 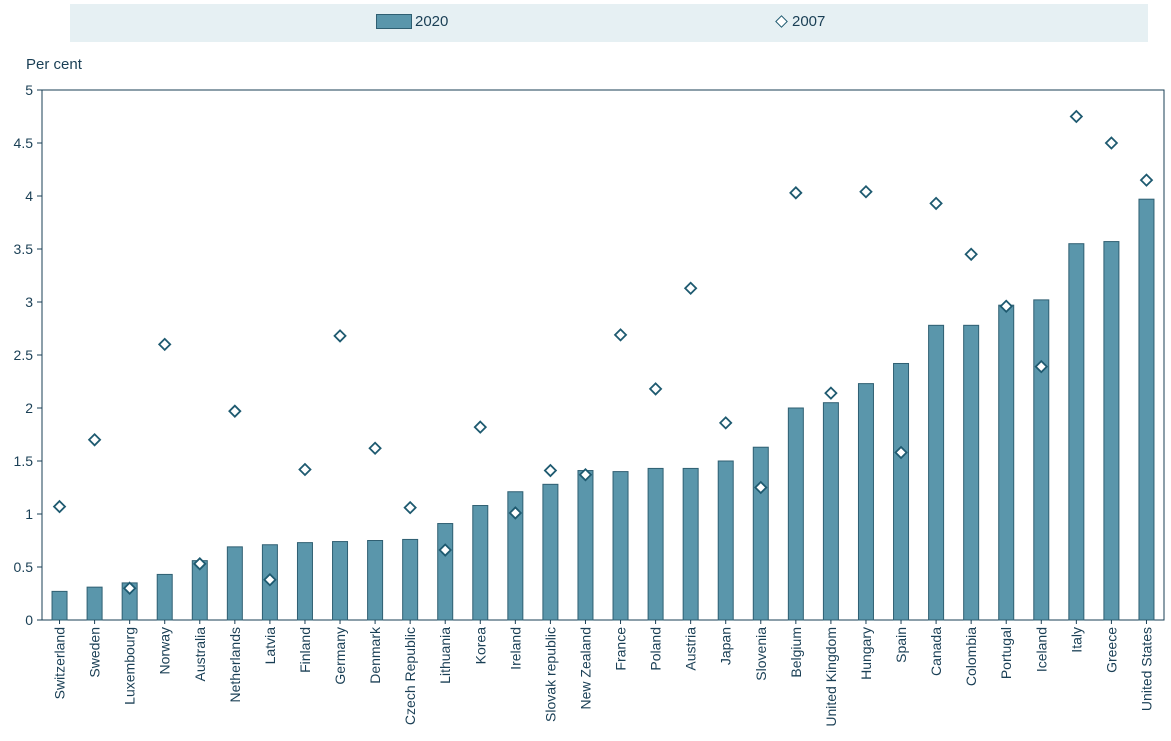 I want to click on x-tick-label: France, so click(x=621, y=649).